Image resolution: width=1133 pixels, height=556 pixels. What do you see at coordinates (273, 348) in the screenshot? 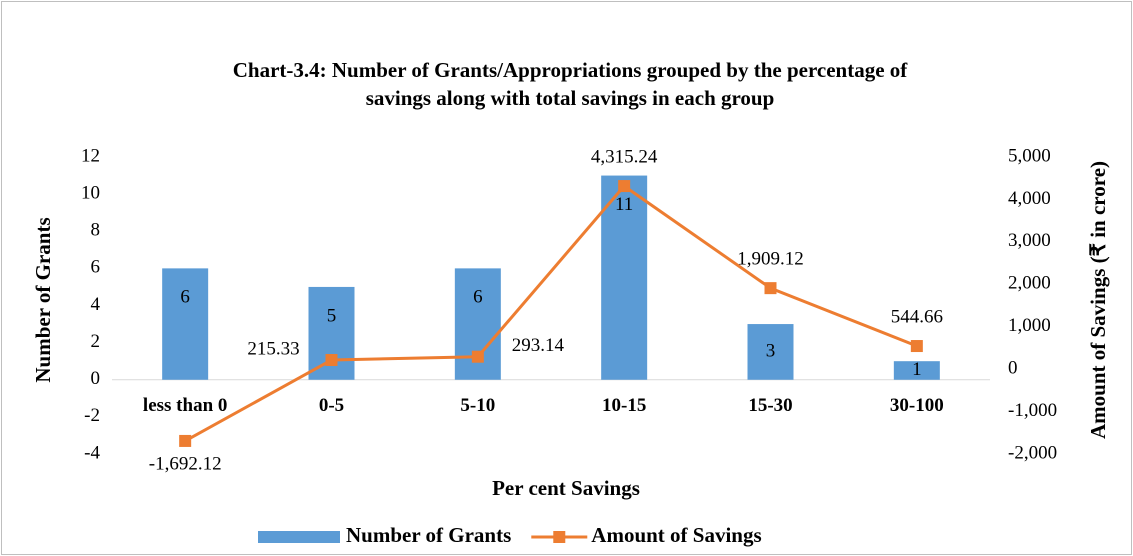
I see `line-value-label: 215.33` at bounding box center [273, 348].